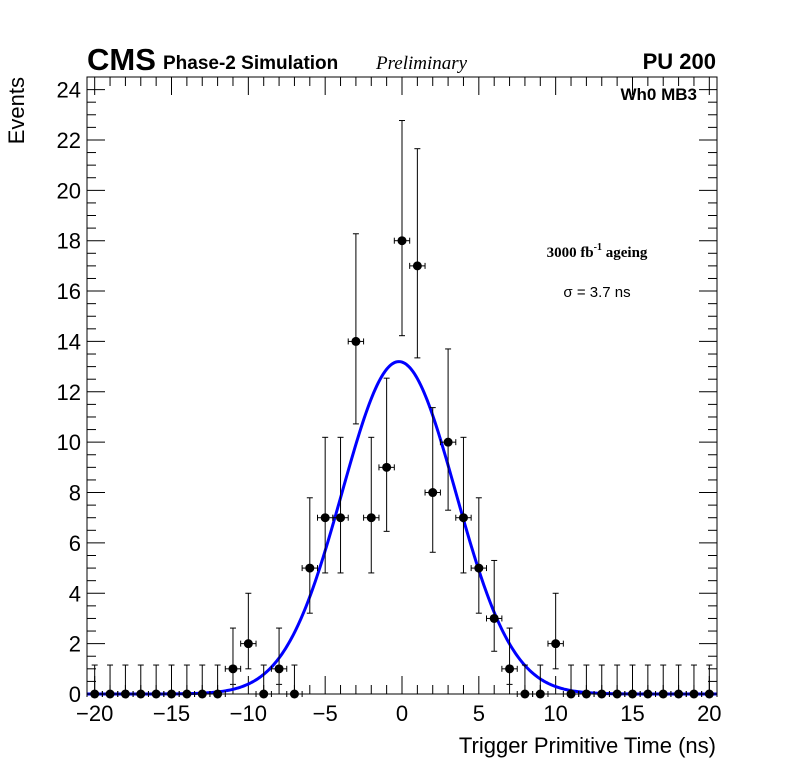 The height and width of the screenshot is (772, 796). Describe the element at coordinates (75, 694) in the screenshot. I see `y-tick-label: 0` at that location.